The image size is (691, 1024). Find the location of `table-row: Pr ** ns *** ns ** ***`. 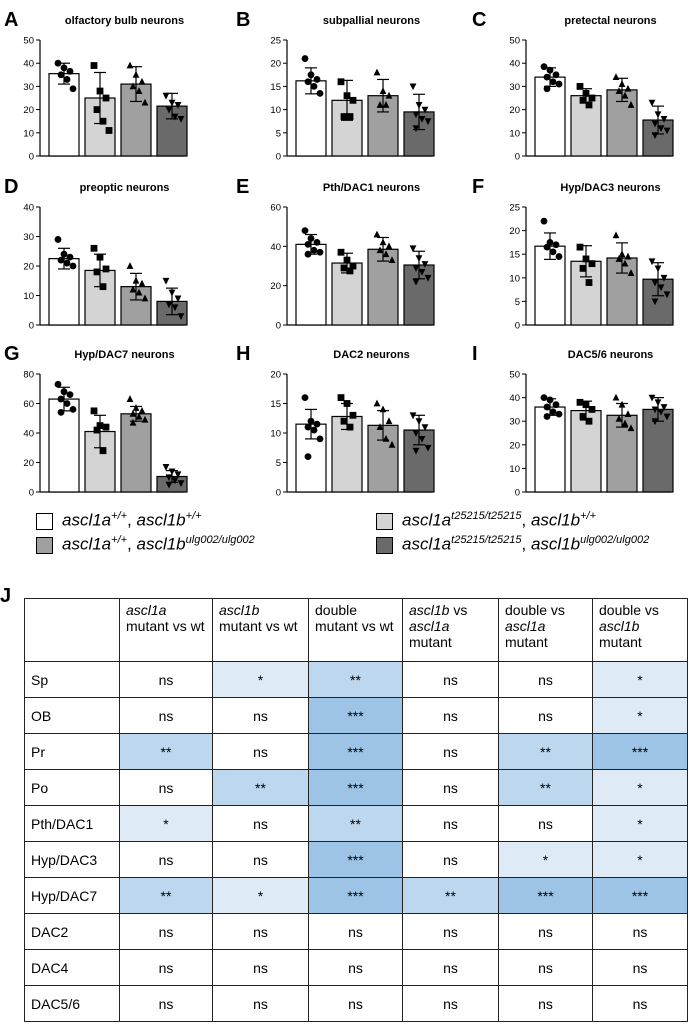

table-row: Pr ** ns *** ns ** *** is located at coordinates (356, 751).